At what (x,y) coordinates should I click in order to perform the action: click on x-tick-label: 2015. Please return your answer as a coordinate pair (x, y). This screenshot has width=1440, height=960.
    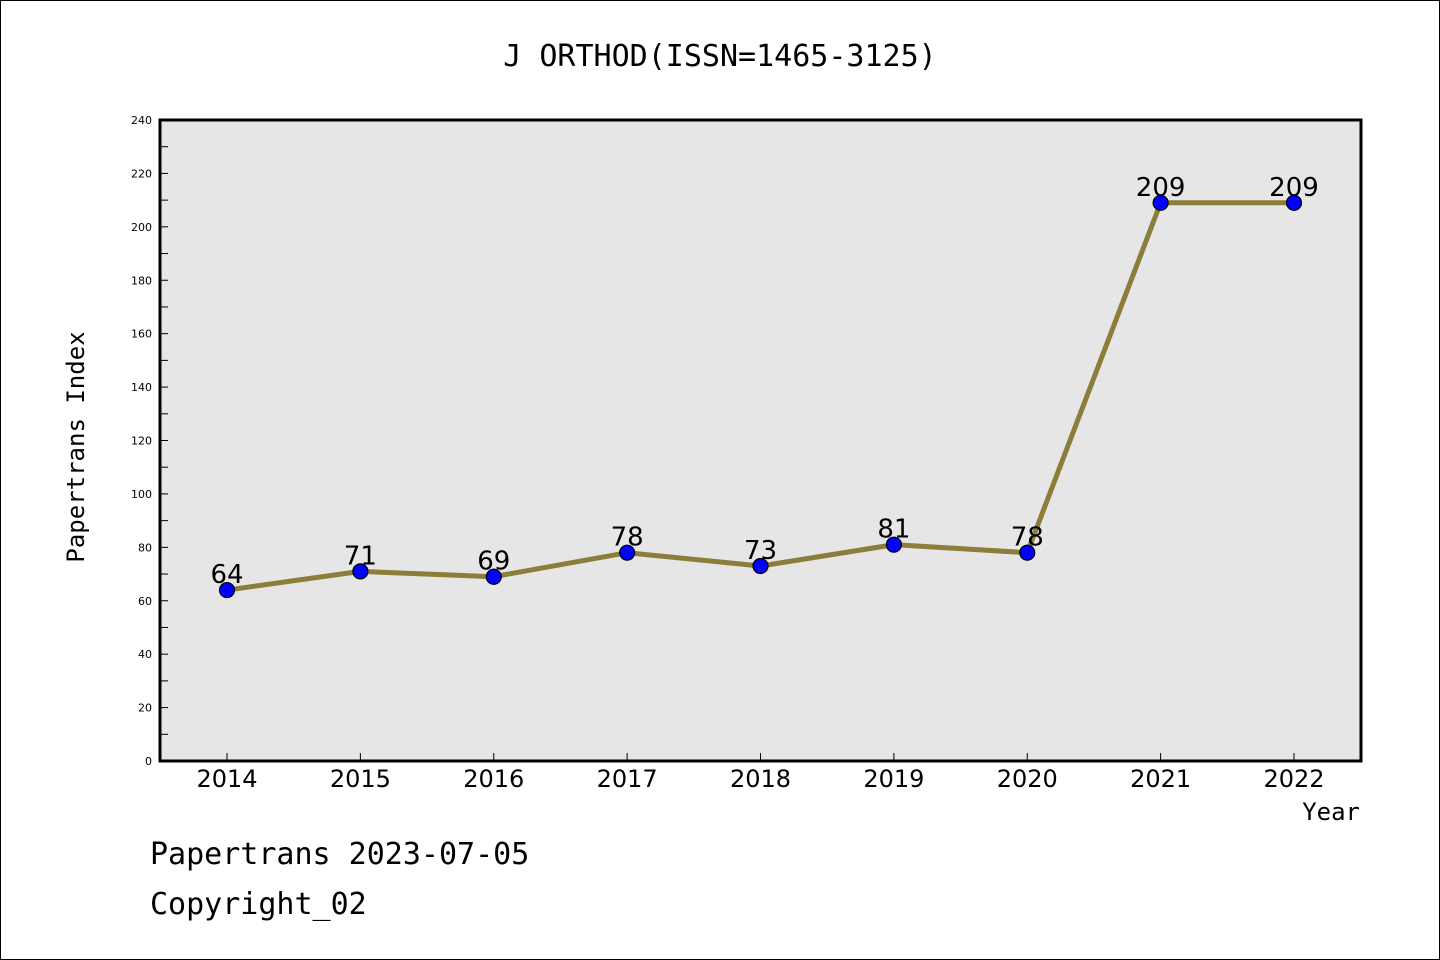
    Looking at the image, I should click on (360, 779).